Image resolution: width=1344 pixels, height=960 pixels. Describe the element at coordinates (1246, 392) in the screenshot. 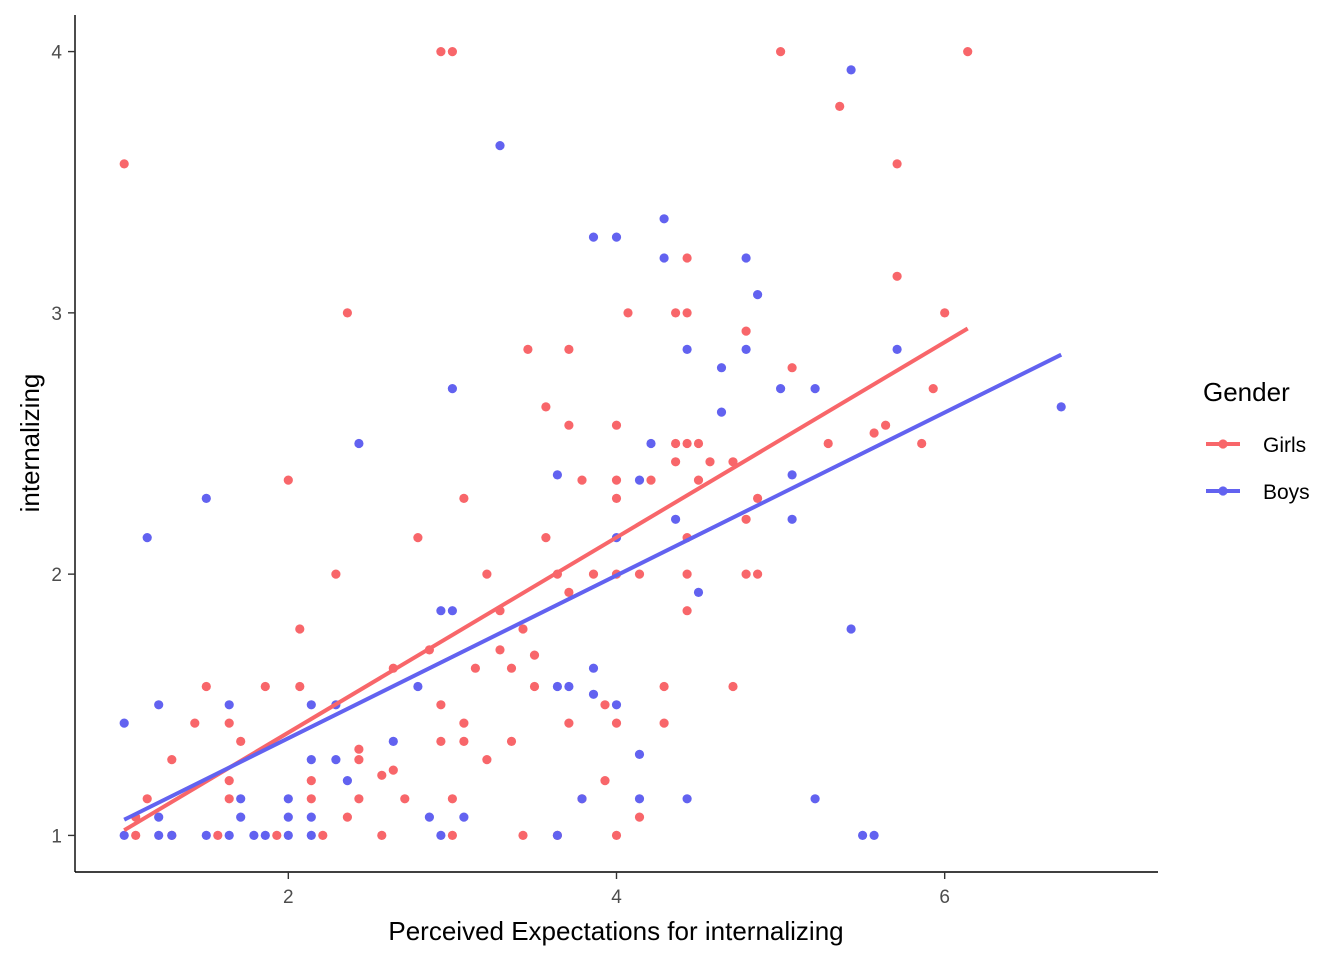

I see `legend-title: Gender` at that location.